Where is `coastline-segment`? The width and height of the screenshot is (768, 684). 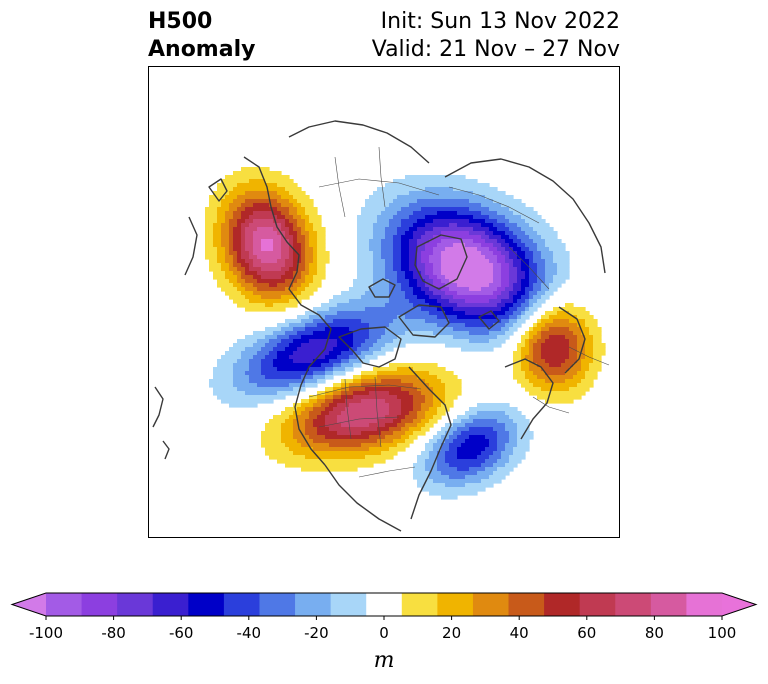
coastline-segment is located at coordinates (370, 347).